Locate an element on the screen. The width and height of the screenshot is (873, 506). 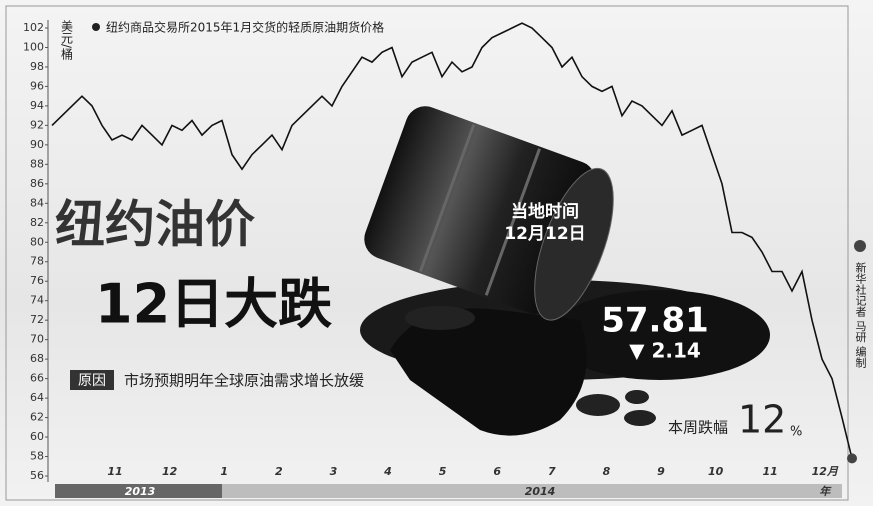
y-tick-label: 82 is located at coordinates (37, 222).